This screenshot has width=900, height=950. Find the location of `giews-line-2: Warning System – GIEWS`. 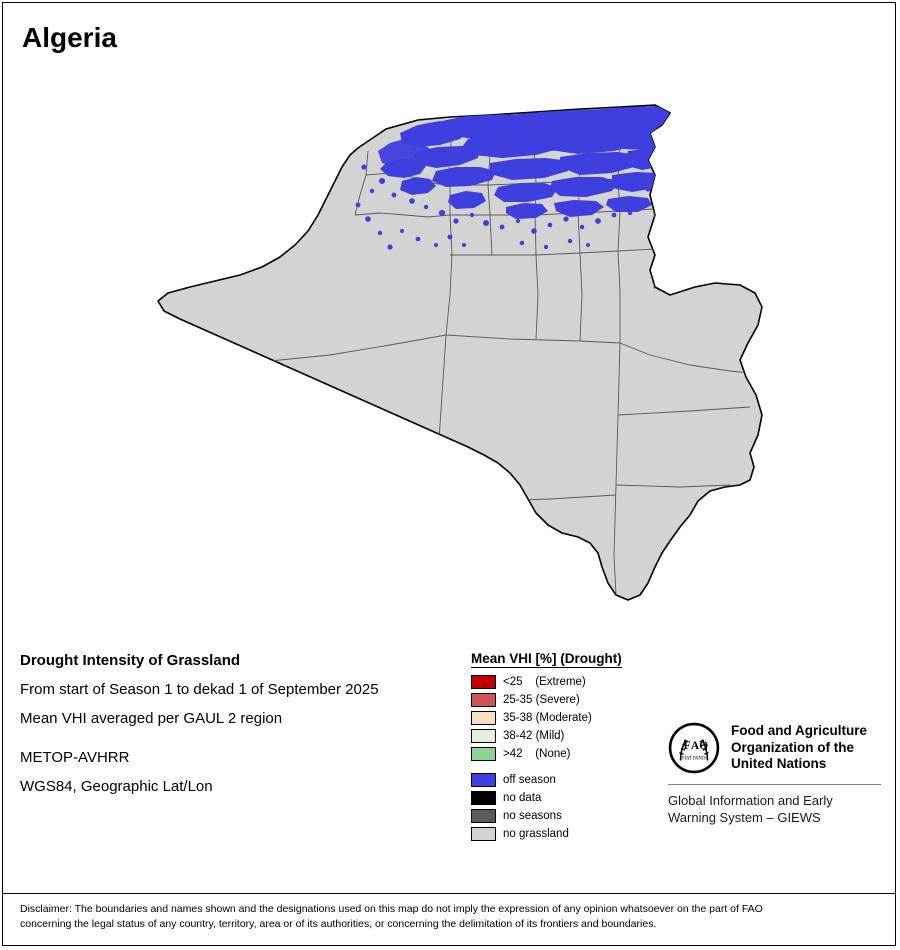

giews-line-2: Warning System – GIEWS is located at coordinates (744, 818).